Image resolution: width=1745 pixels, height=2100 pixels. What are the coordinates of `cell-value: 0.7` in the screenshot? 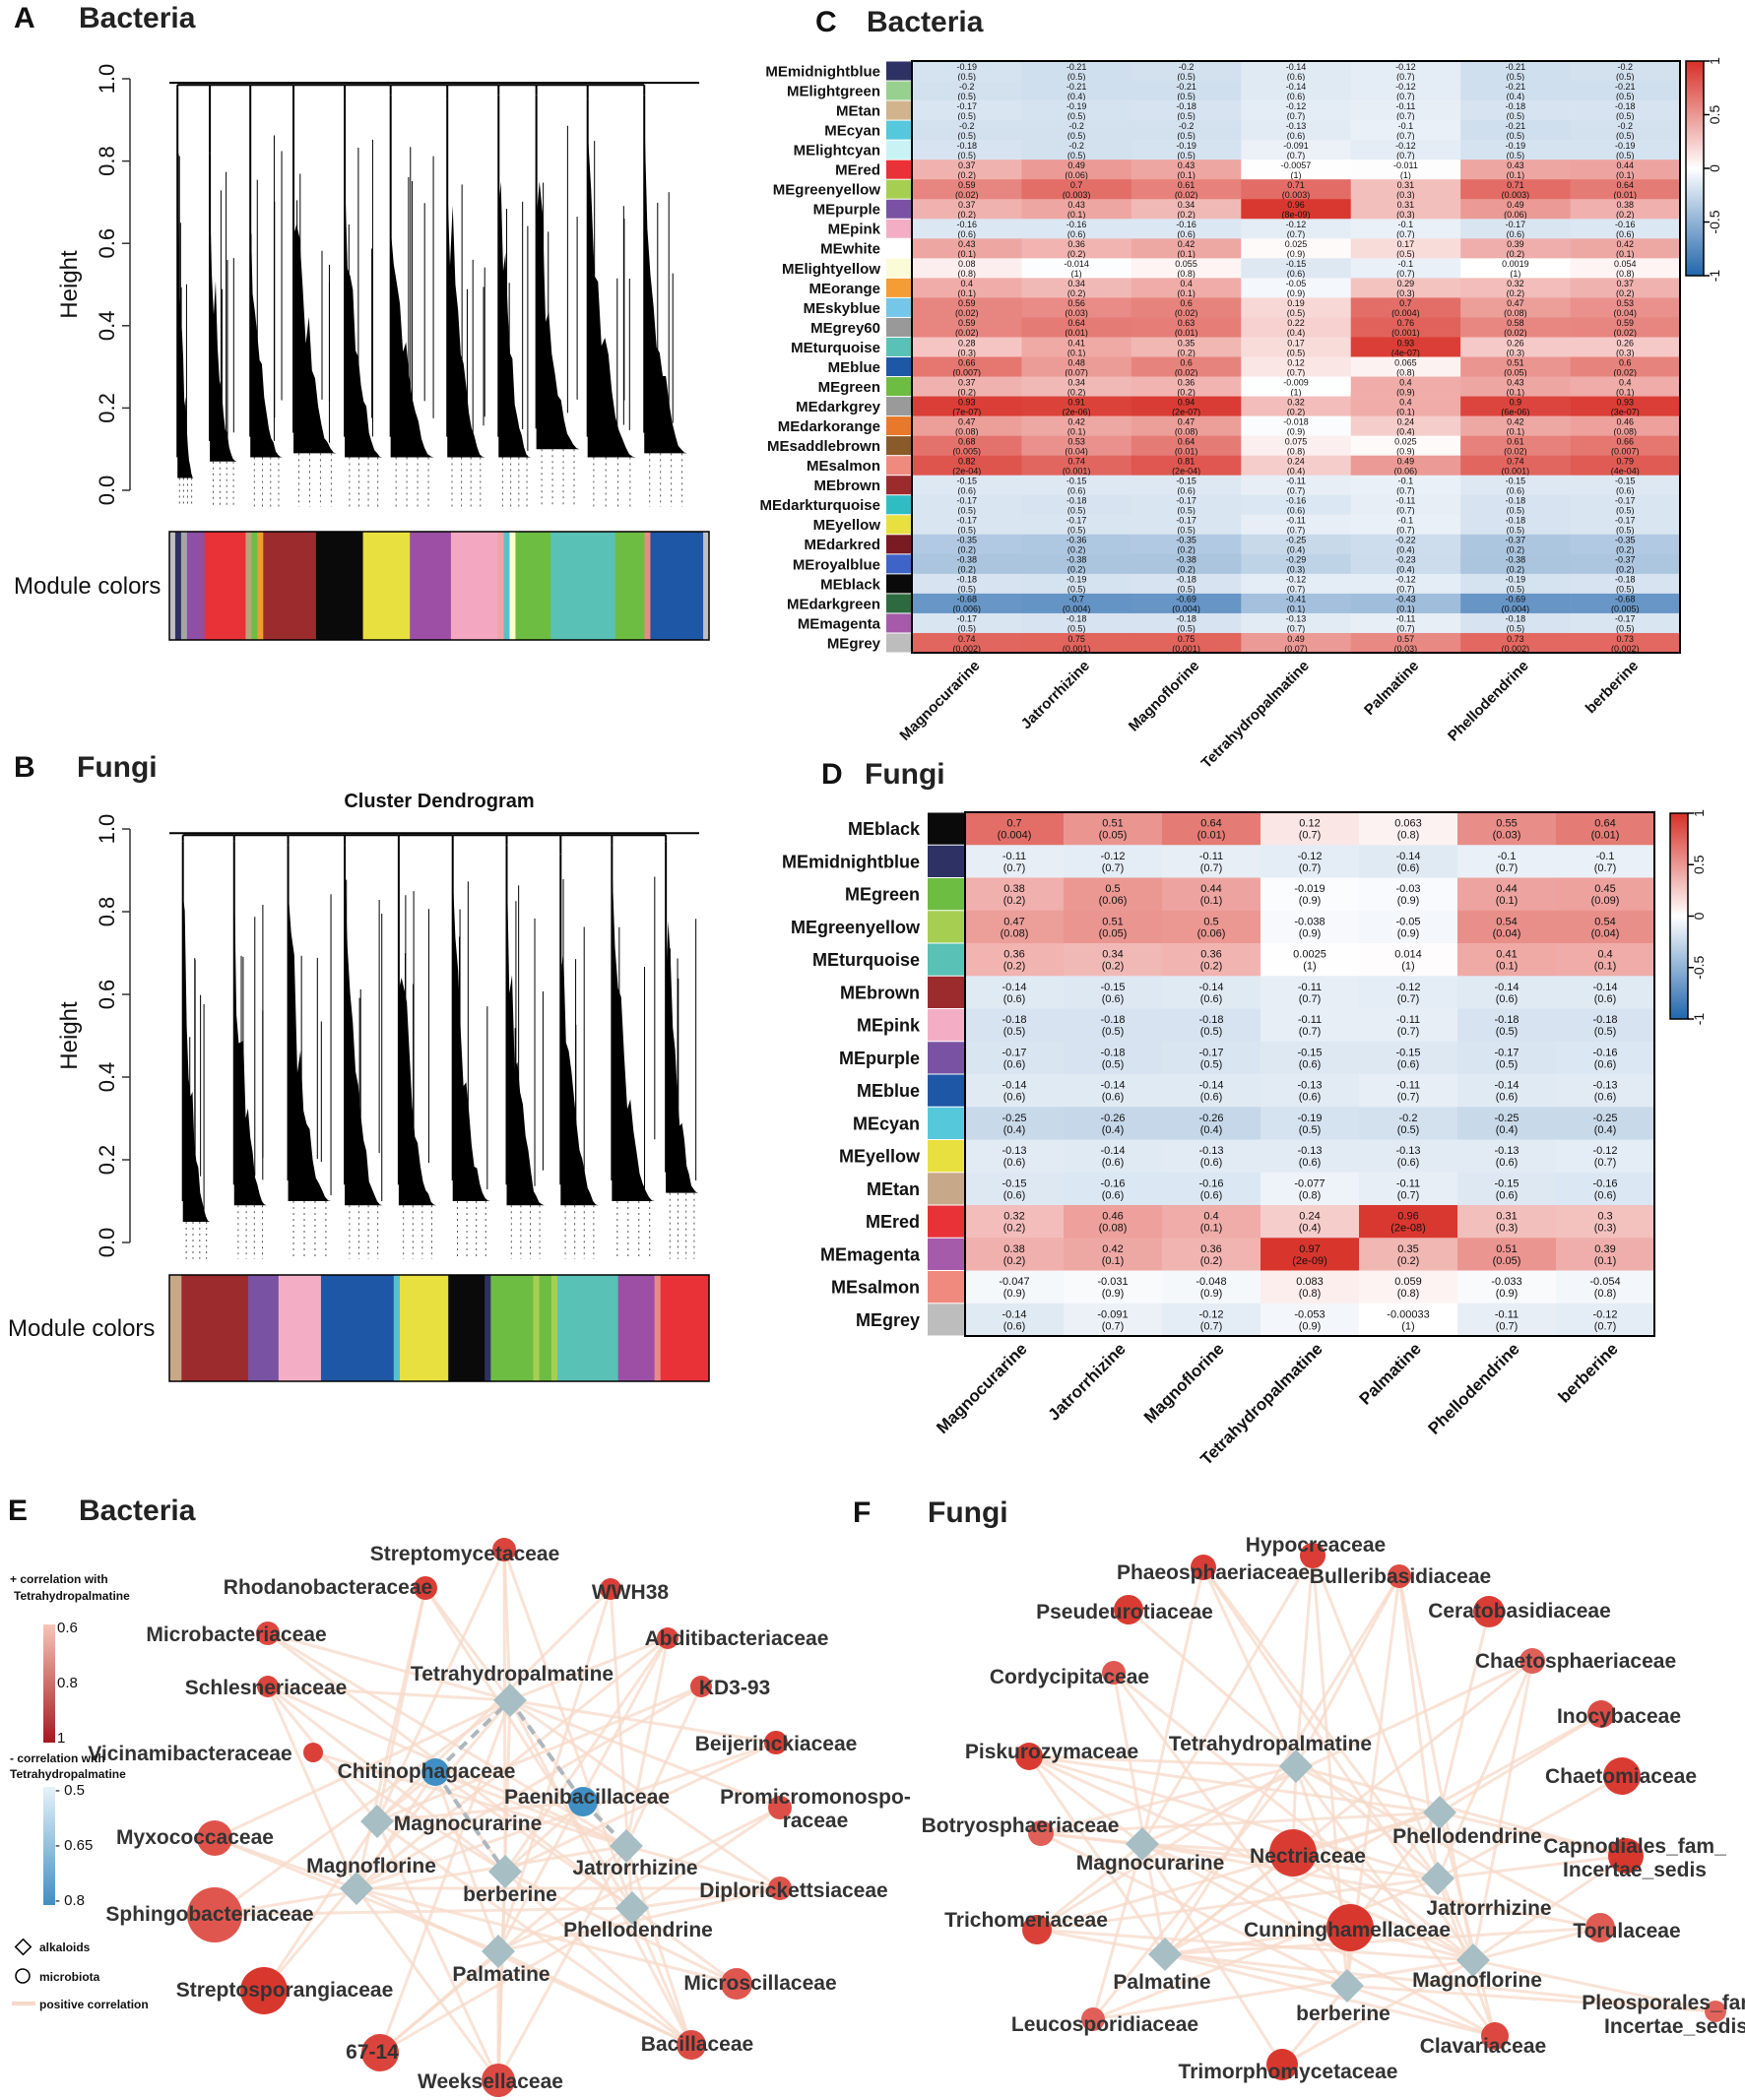 It's located at (1076, 185).